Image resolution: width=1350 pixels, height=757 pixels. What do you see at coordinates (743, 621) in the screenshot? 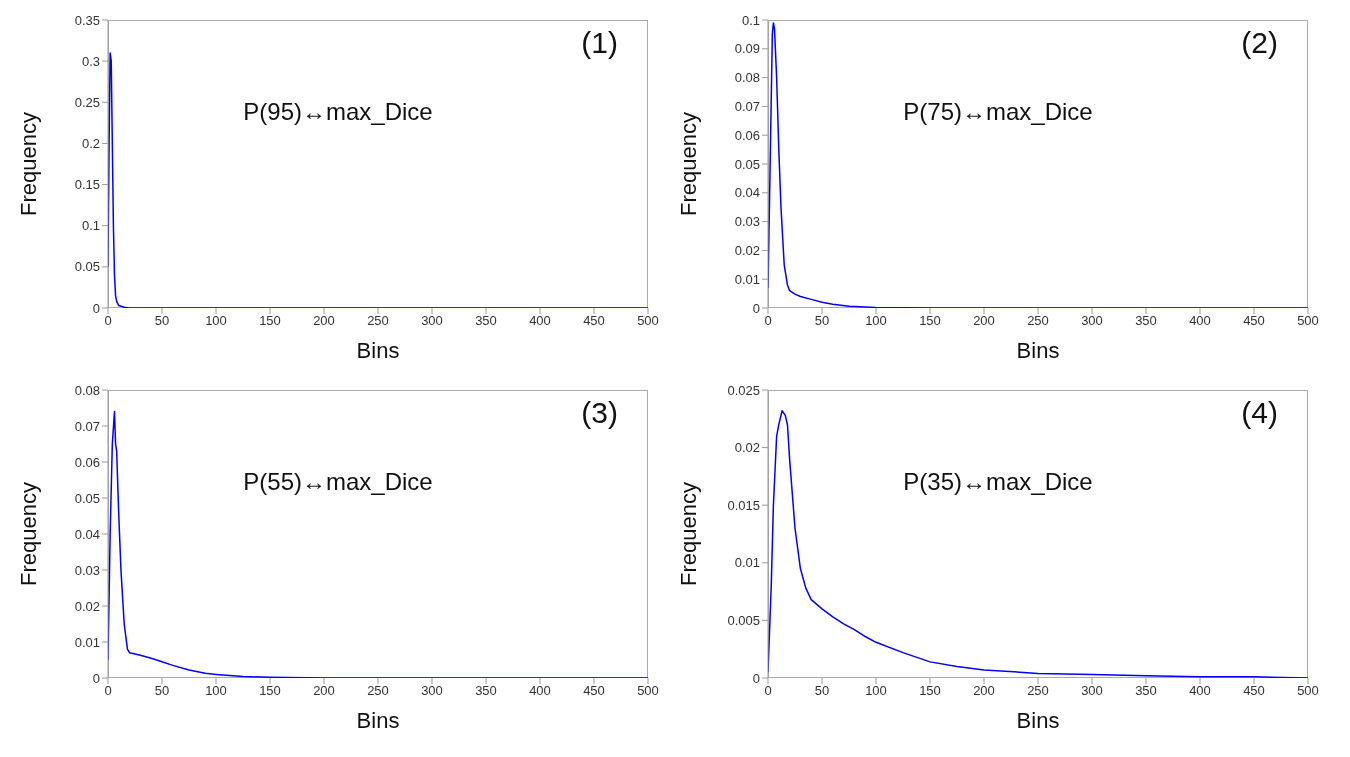
I see `y-tick-label: 0.005` at bounding box center [743, 621].